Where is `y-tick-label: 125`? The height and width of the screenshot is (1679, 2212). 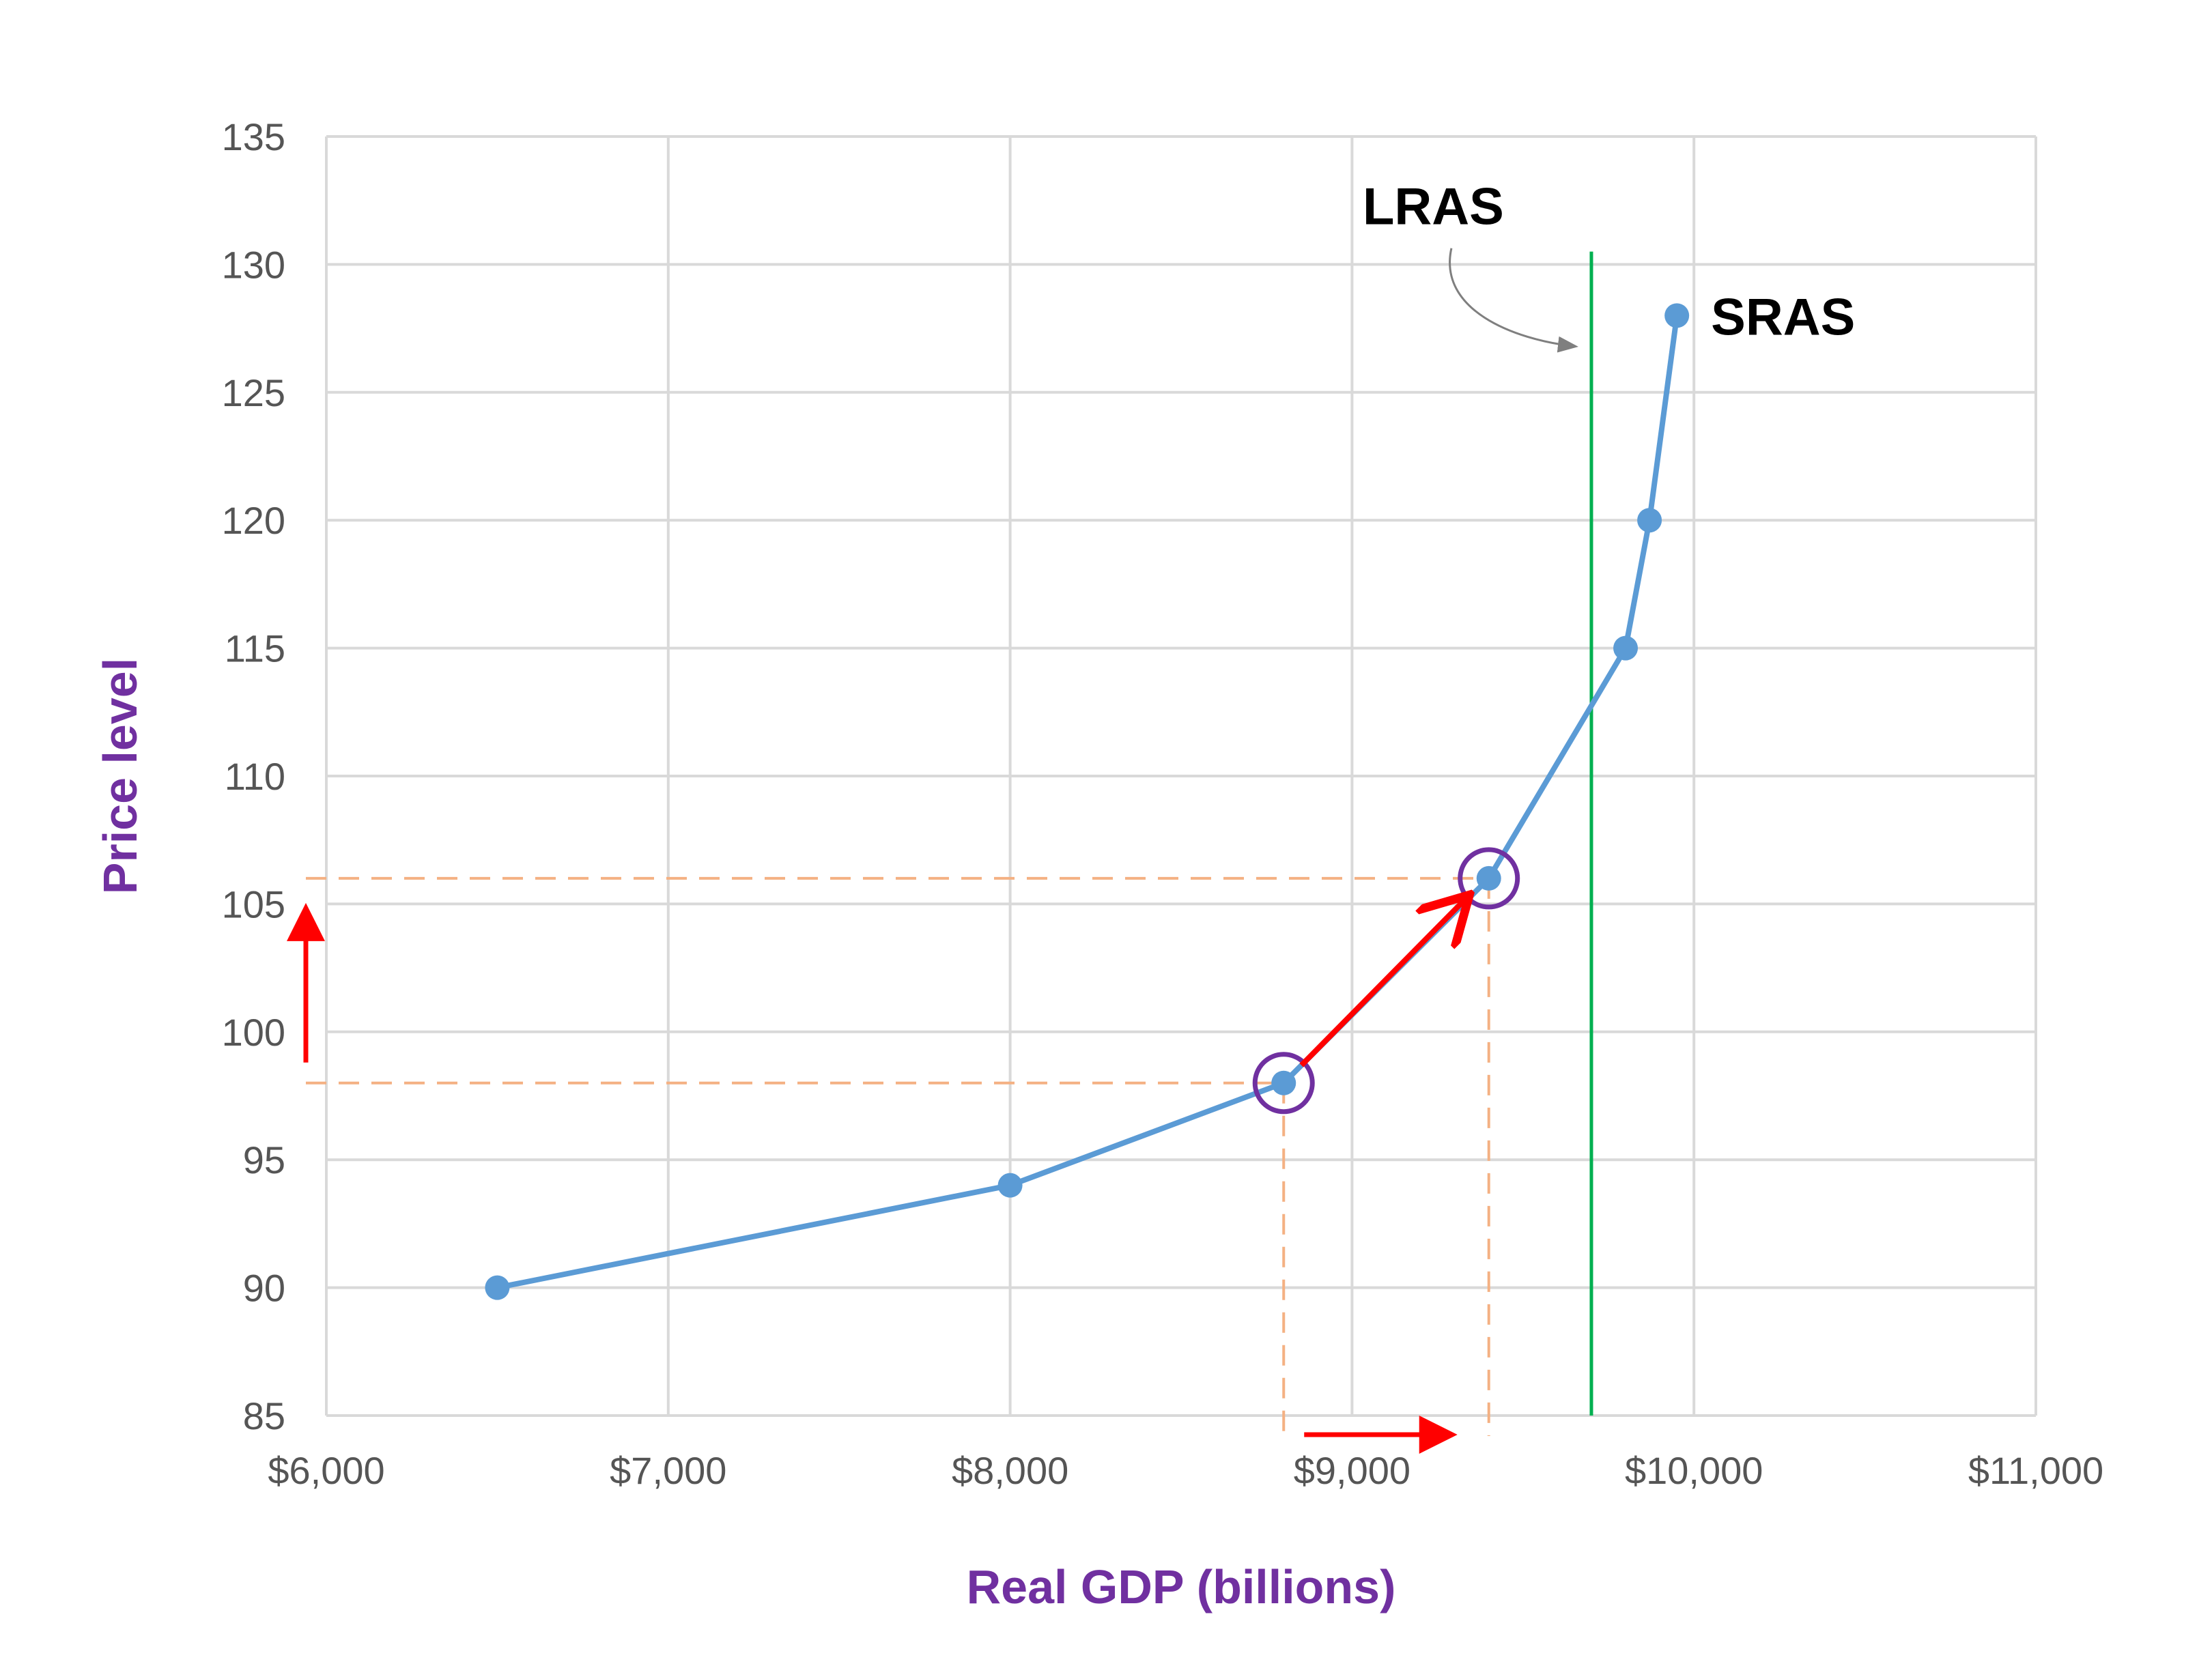
y-tick-label: 125 is located at coordinates (253, 392).